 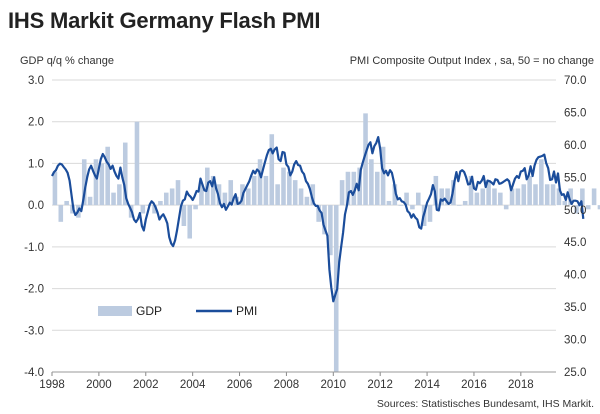 What do you see at coordinates (246, 311) in the screenshot?
I see `legend-pmi-label: PMI` at bounding box center [246, 311].